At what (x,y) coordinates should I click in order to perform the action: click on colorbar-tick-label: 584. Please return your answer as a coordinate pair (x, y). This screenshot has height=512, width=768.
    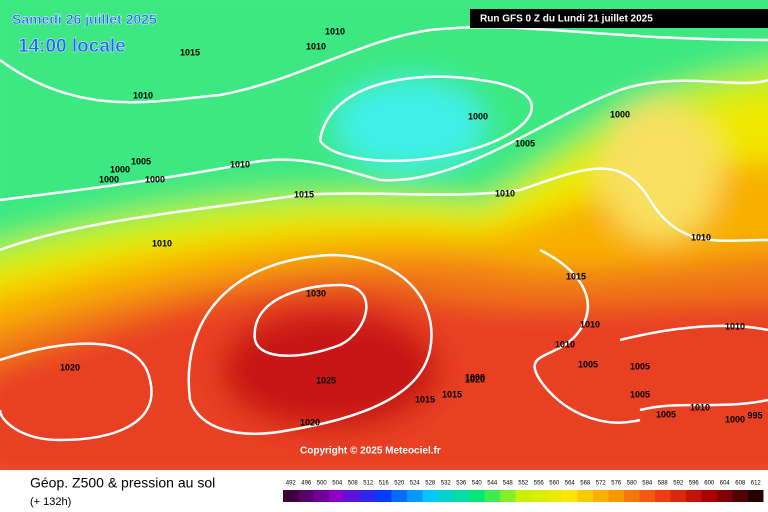
    Looking at the image, I should click on (647, 484).